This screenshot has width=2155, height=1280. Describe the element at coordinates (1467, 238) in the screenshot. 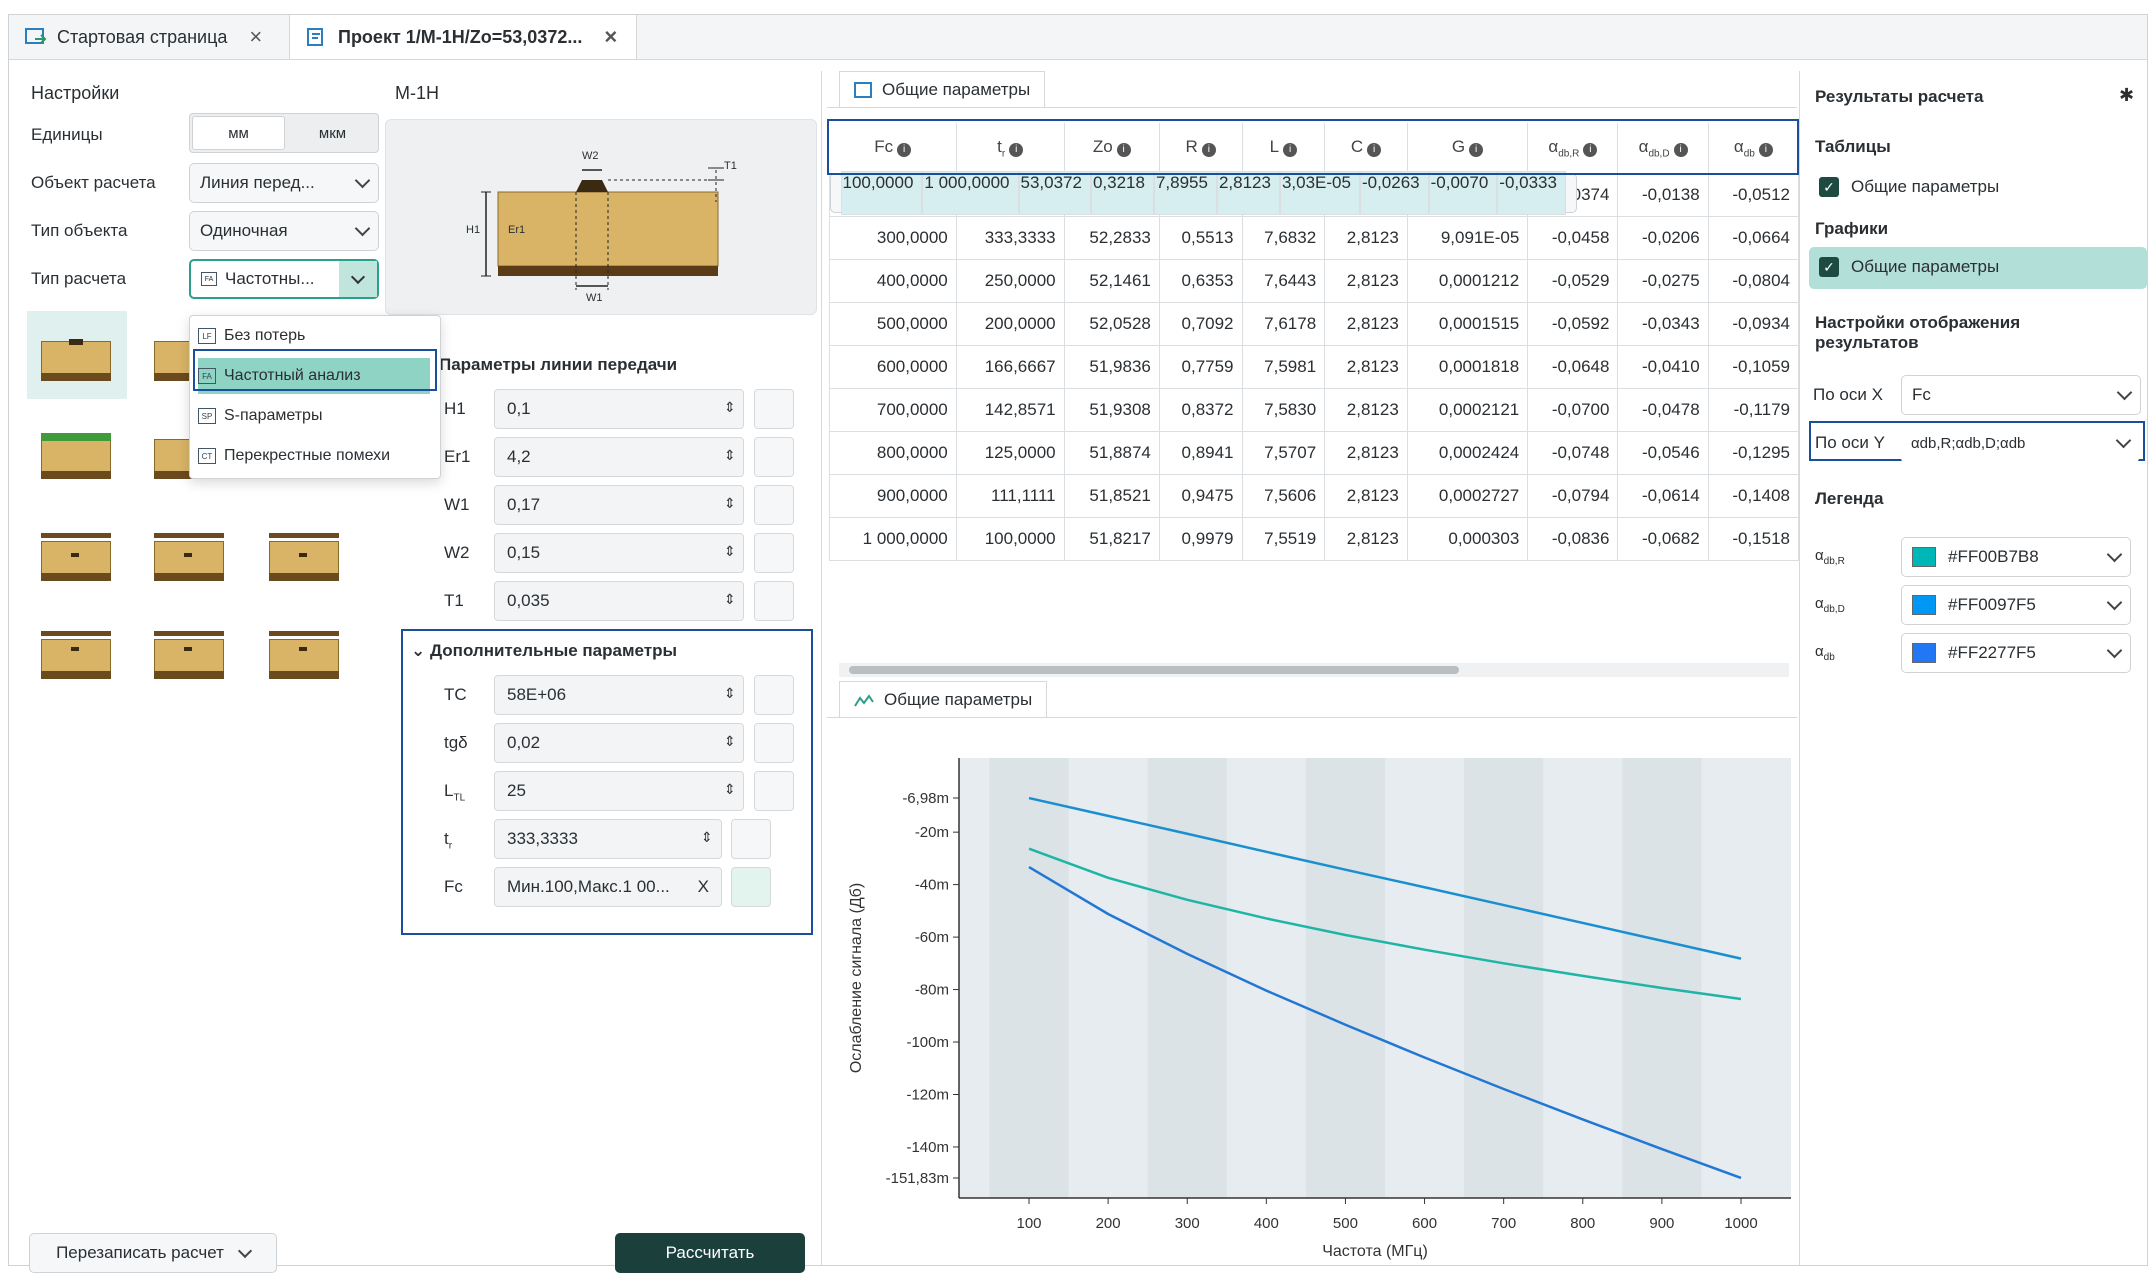

I see `table-cell: 9,091E-05` at that location.